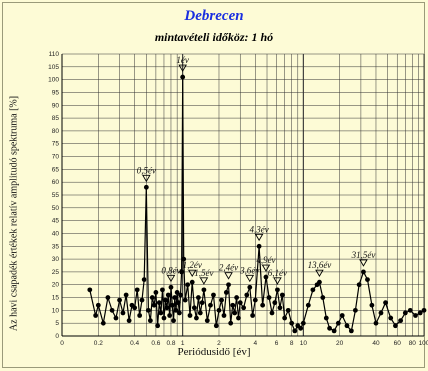 This screenshot has width=428, height=371. I want to click on chart-title: Debrecen, so click(214, 16).